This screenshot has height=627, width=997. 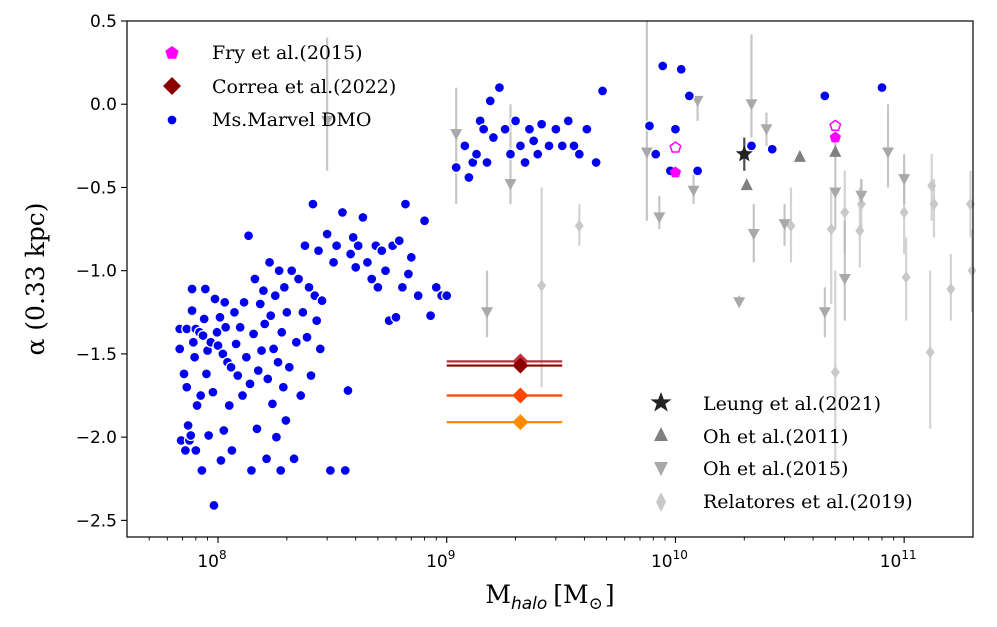 What do you see at coordinates (96, 188) in the screenshot?
I see `y-tick-label: −0.5` at bounding box center [96, 188].